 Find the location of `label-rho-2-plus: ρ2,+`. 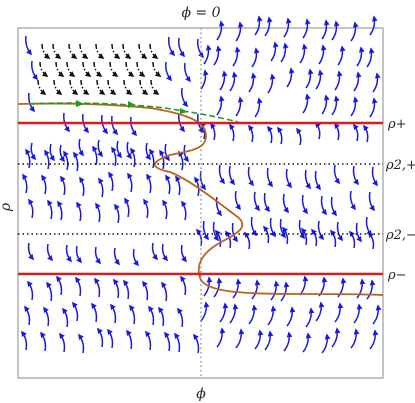

label-rho-2-plus: ρ2,+ is located at coordinates (400, 165).